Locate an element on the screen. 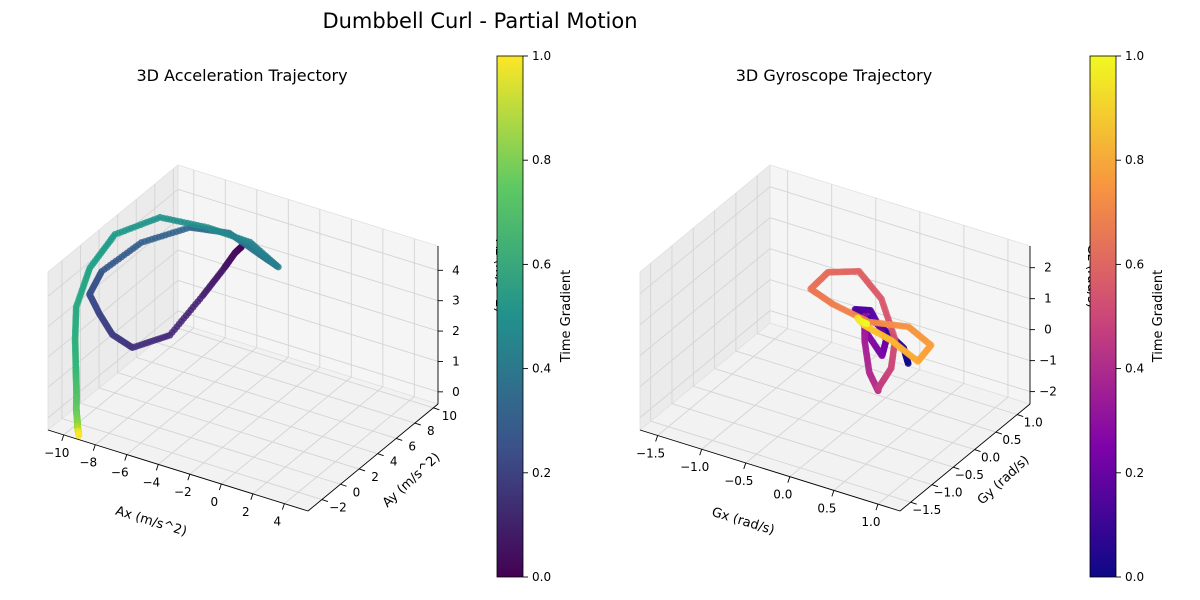 The image size is (1200, 600). x-tick-label: −10 is located at coordinates (56, 453).